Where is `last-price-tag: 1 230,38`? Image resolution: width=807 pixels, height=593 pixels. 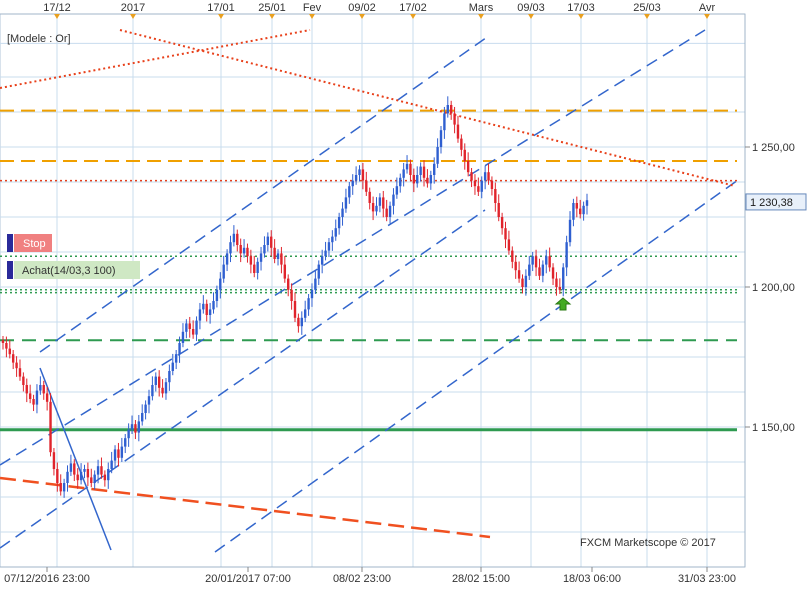
last-price-tag: 1 230,38 is located at coordinates (776, 202).